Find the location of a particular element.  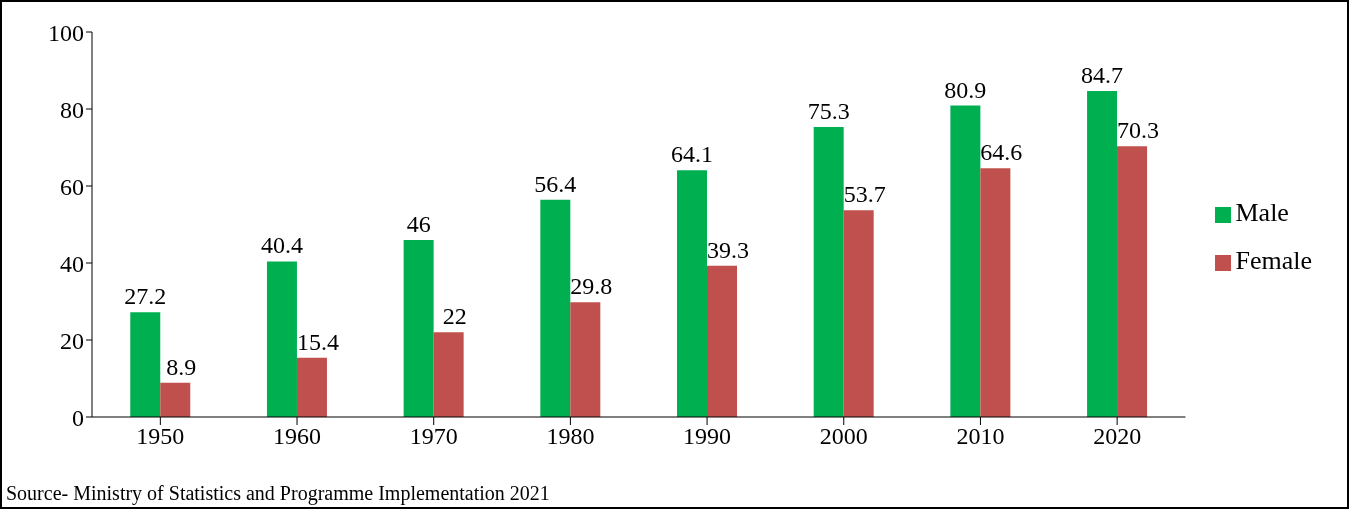

x-tick-label: 1950 is located at coordinates (160, 436).